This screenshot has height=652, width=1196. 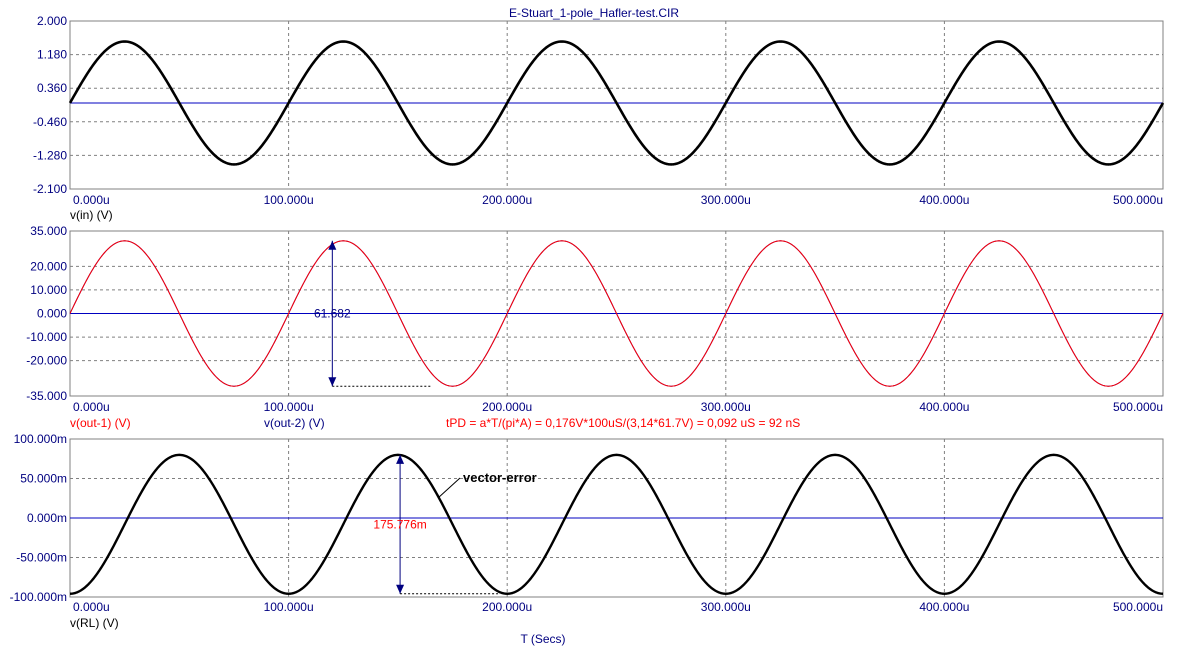 I want to click on y-tick-labels: 100.000m 50.000m 0.000m -50.000m -100.000m, so click(x=38, y=518).